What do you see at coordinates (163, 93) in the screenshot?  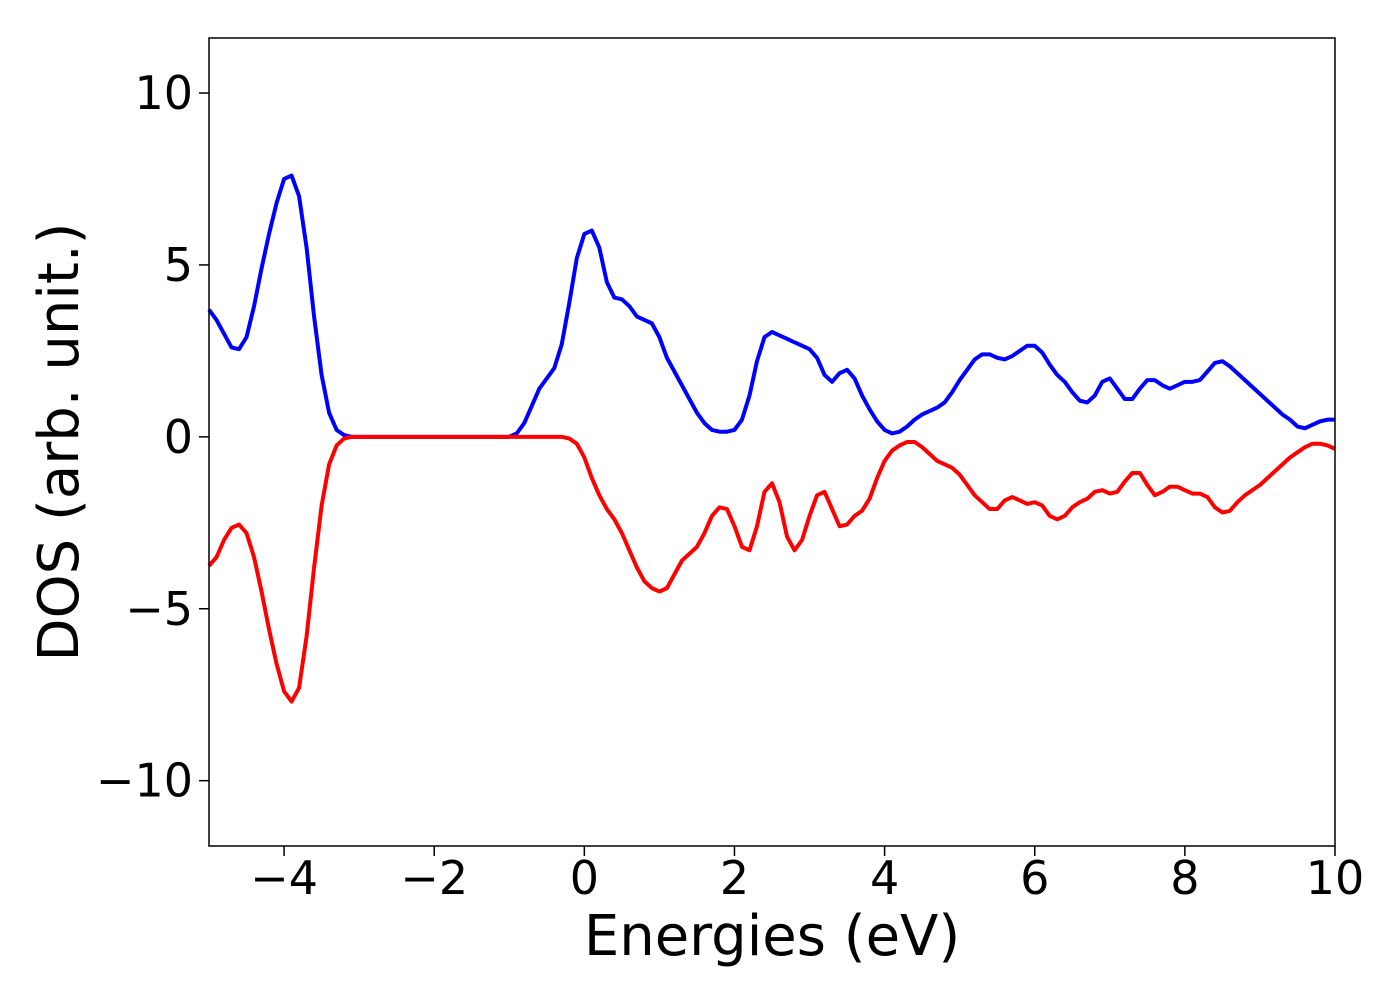 I see `y-tick-label: 10` at bounding box center [163, 93].